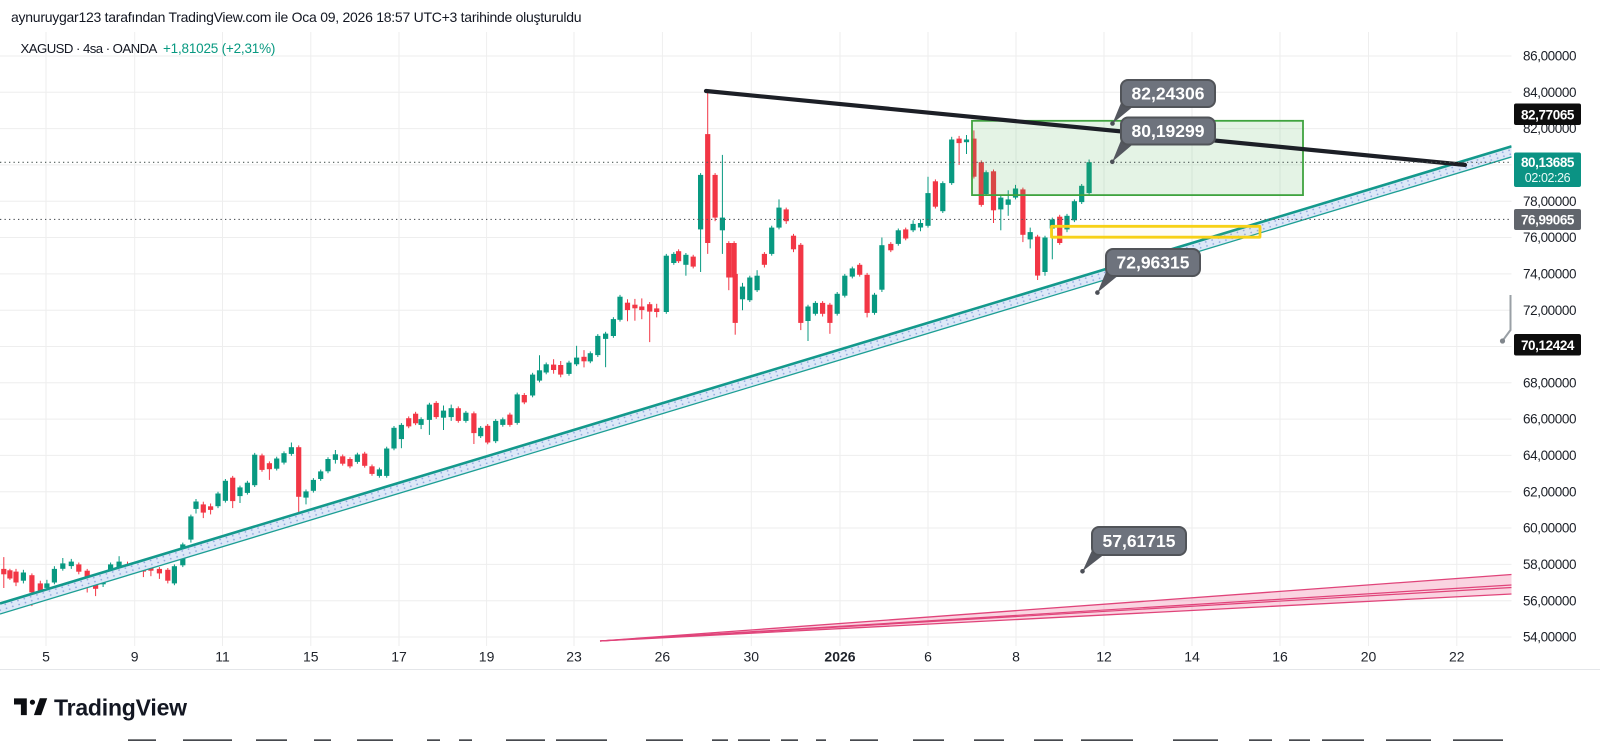  I want to click on svg-text: 86,00000, so click(1549, 56).